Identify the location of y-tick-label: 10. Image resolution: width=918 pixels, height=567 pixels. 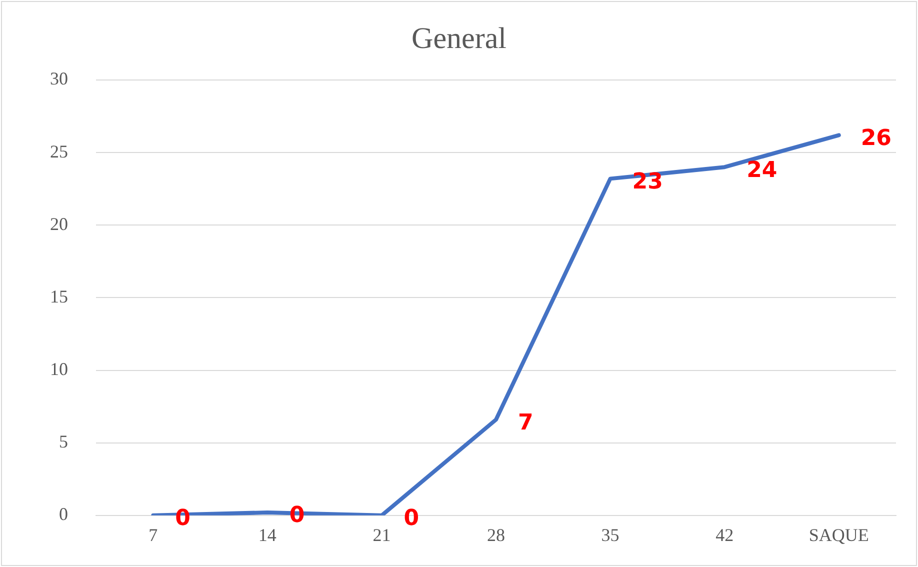
(59, 369).